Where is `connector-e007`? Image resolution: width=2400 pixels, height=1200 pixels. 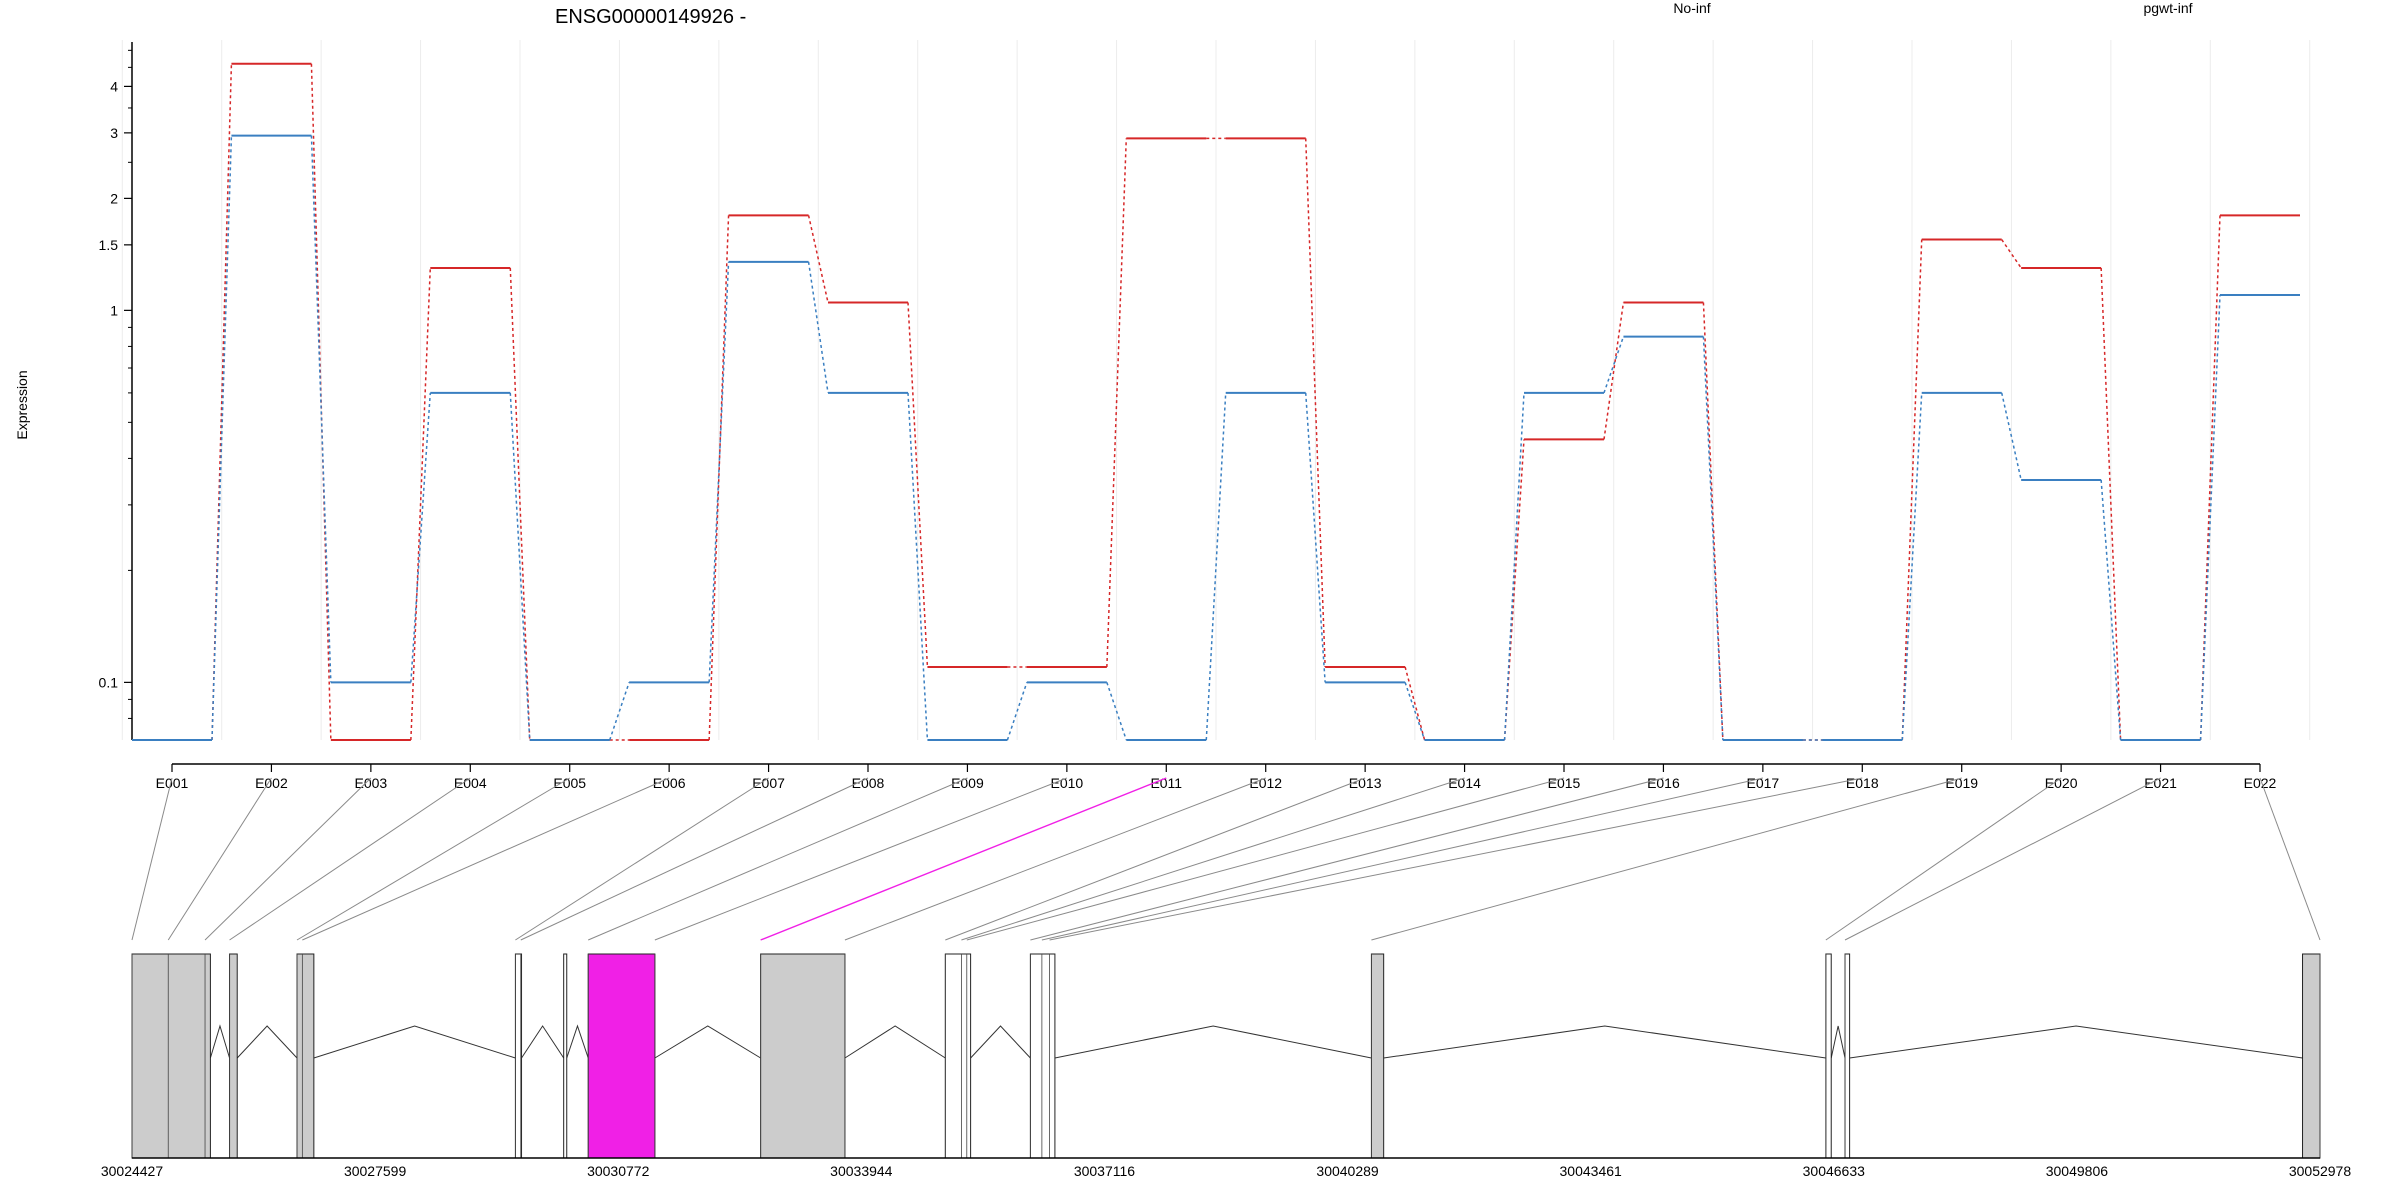 connector-e007 is located at coordinates (642, 859).